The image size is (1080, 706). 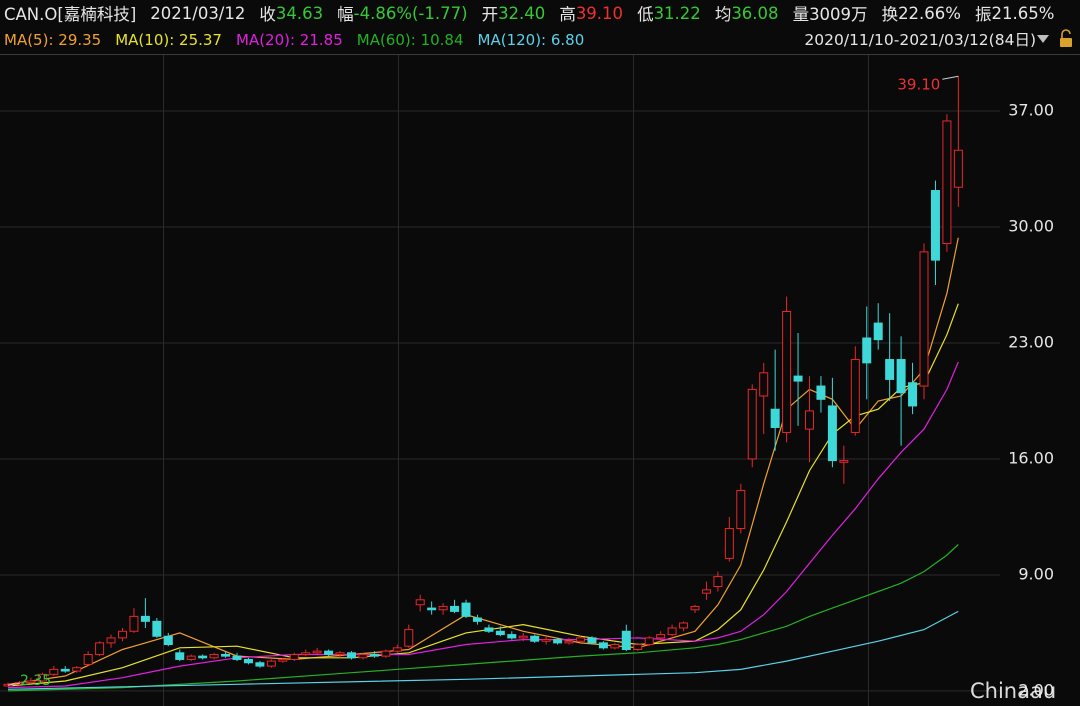 What do you see at coordinates (1066, 42) in the screenshot?
I see `lock-body` at bounding box center [1066, 42].